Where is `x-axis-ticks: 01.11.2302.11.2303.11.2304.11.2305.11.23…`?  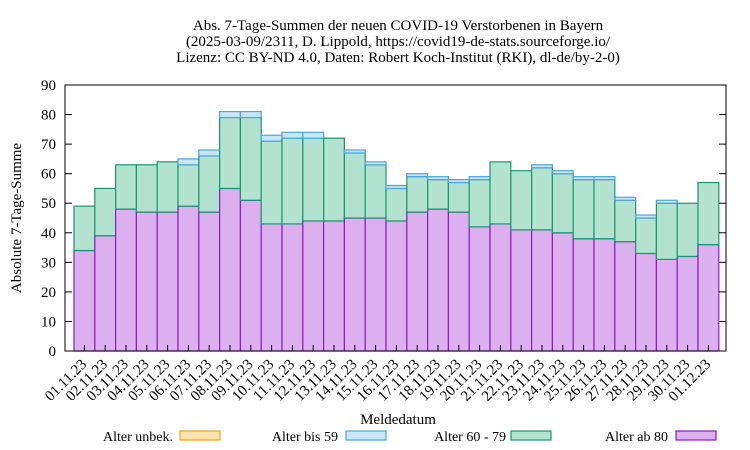
x-axis-ticks: 01.11.2302.11.2303.11.2304.11.2305.11.23… is located at coordinates (378, 375).